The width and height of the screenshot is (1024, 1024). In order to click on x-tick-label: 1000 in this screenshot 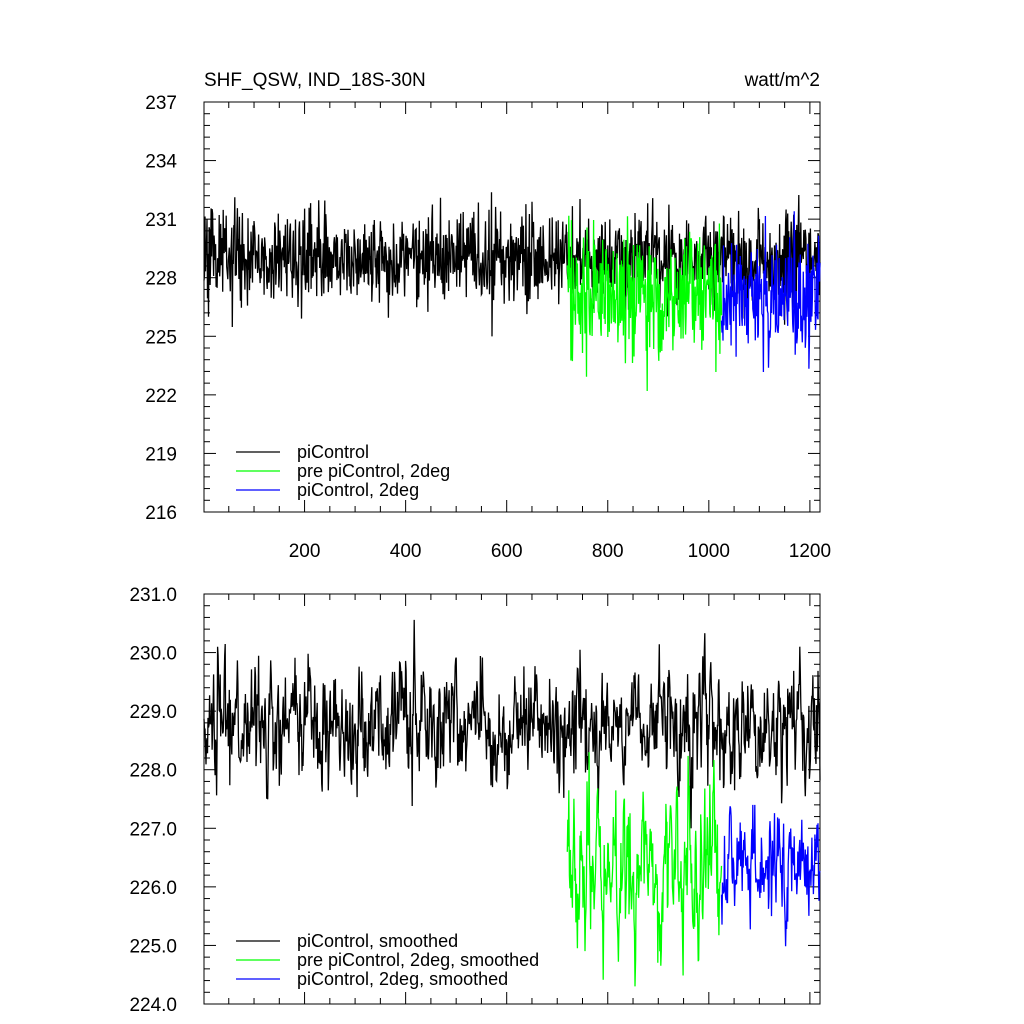, I will do `click(709, 551)`.